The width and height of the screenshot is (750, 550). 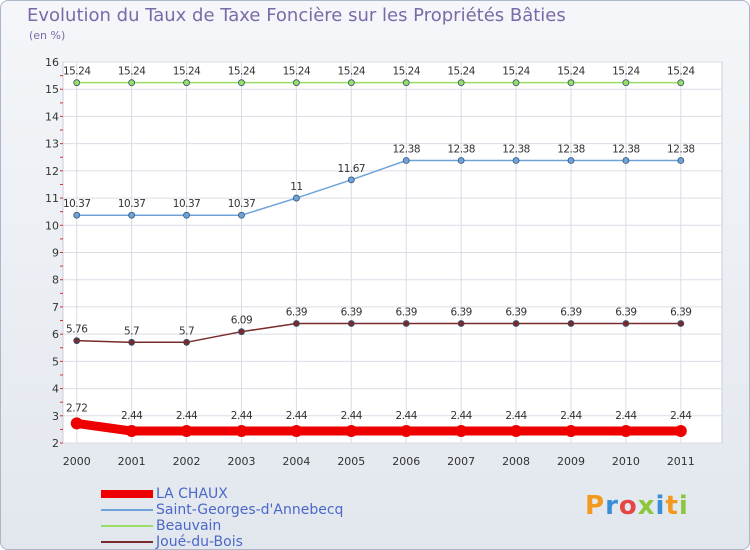 I want to click on y-tick-label: 10, so click(x=52, y=225).